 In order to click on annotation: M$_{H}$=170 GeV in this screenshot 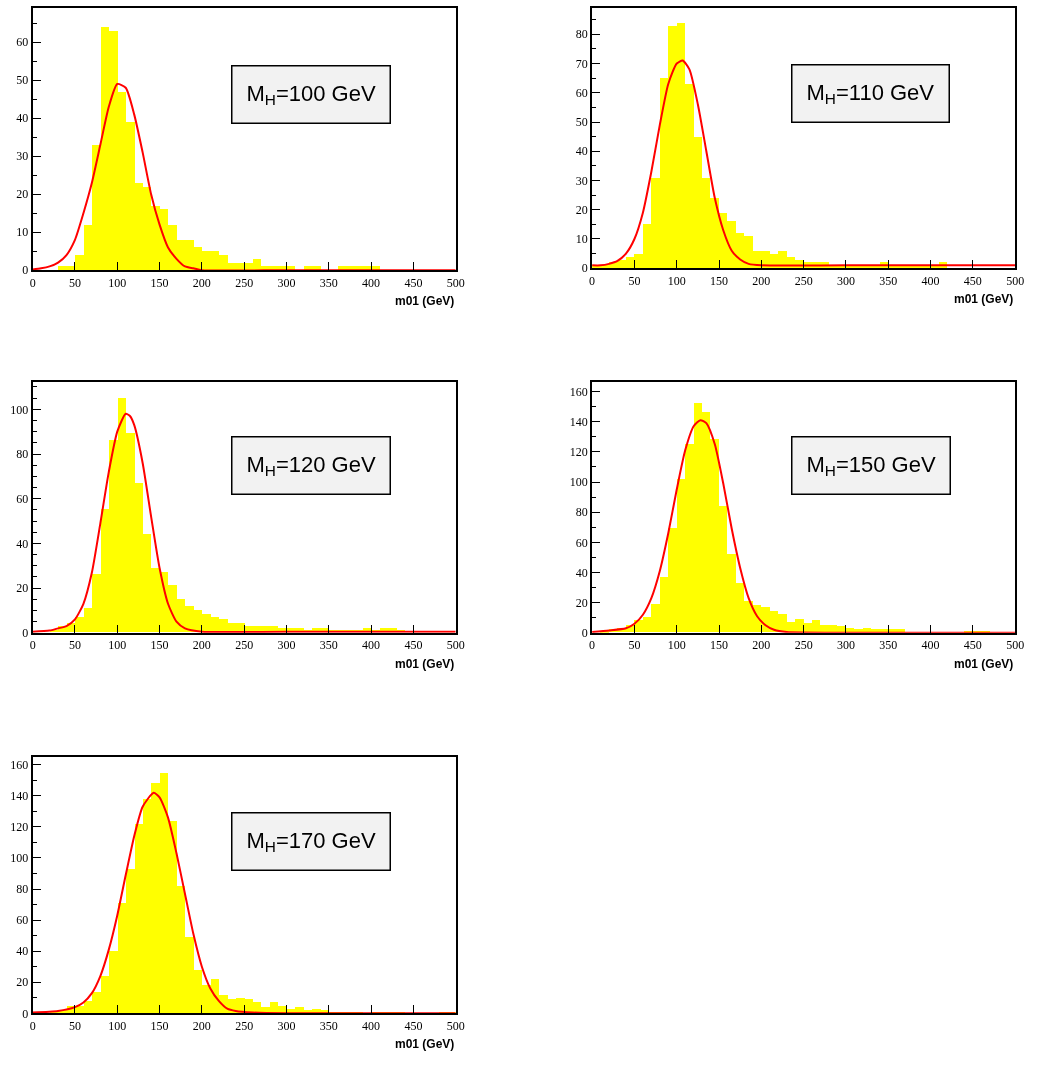, I will do `click(311, 841)`.